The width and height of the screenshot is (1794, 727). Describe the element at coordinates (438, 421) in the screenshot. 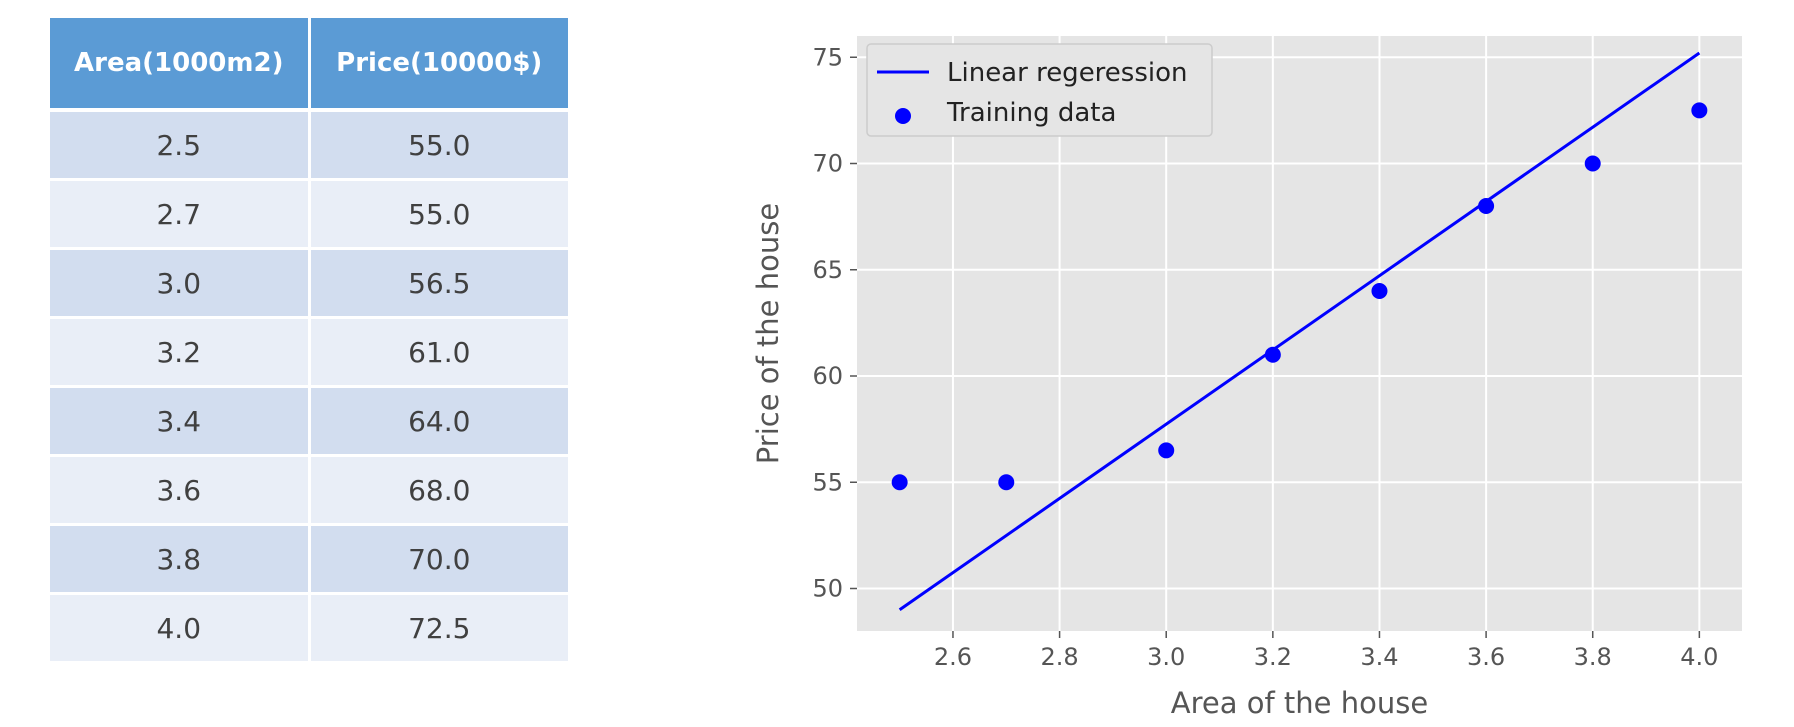

I see `cell-price: 64.0` at that location.